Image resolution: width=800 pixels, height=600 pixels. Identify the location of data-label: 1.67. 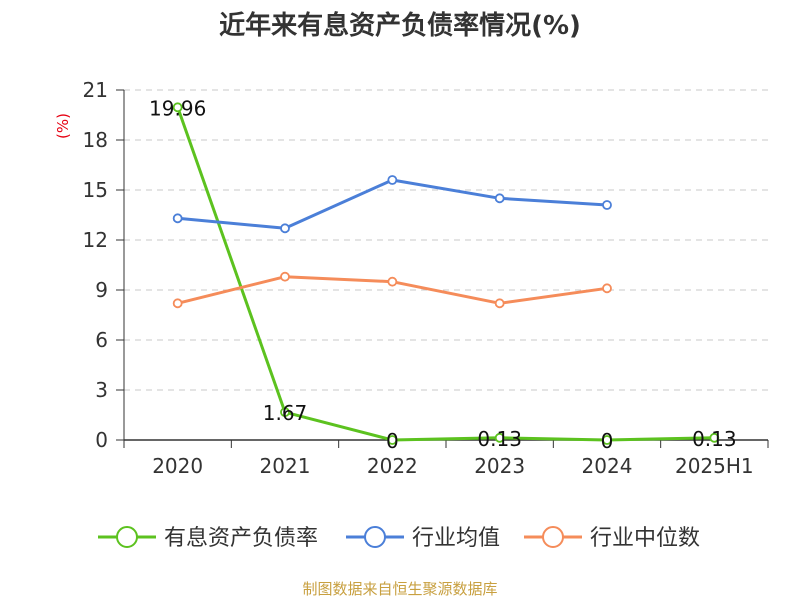
(285, 413).